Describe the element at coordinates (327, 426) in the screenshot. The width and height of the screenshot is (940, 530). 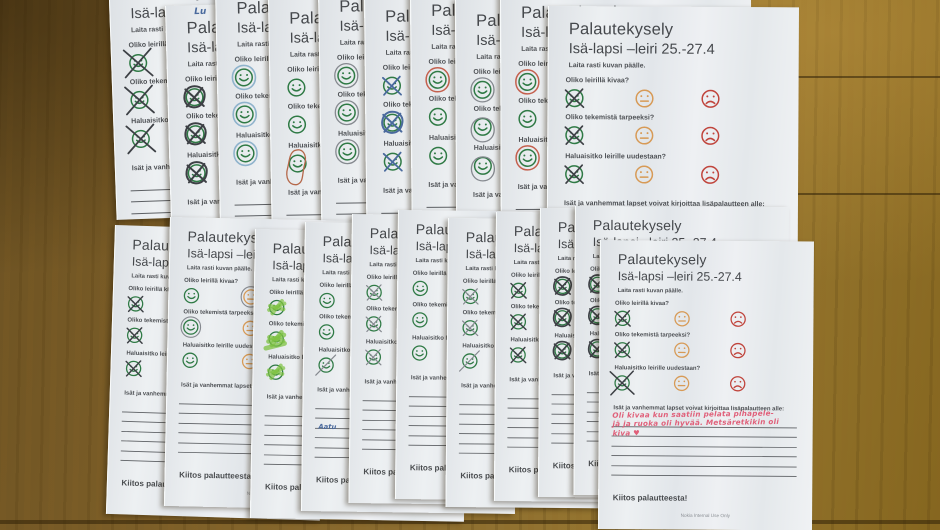
I see `handwritten-note: Aatu` at that location.